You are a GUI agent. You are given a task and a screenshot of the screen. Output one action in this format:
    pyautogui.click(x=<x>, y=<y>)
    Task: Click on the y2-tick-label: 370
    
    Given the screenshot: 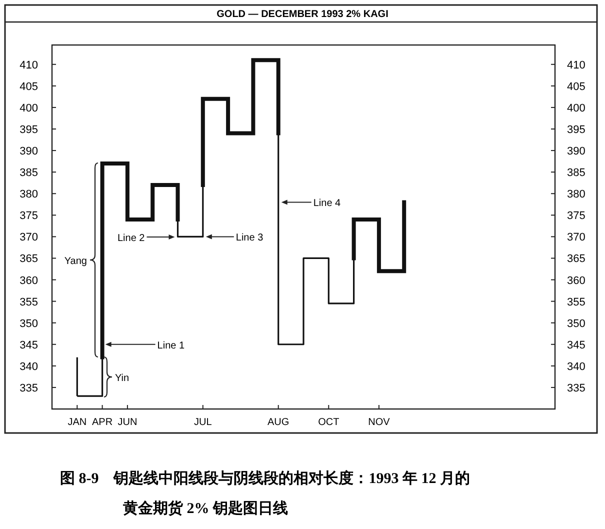 What is the action you would take?
    pyautogui.click(x=576, y=238)
    